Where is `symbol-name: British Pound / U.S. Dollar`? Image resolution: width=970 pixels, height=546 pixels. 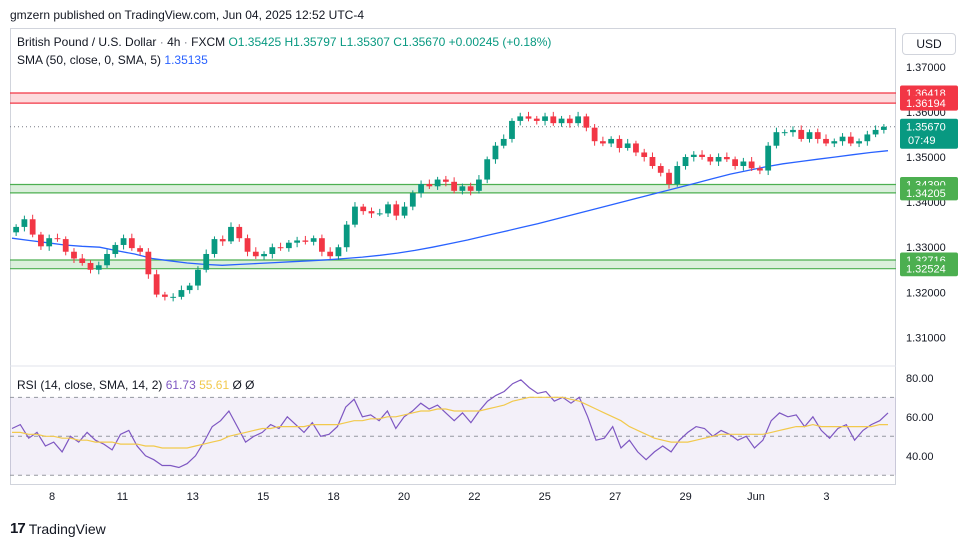 symbol-name: British Pound / U.S. Dollar is located at coordinates (87, 42).